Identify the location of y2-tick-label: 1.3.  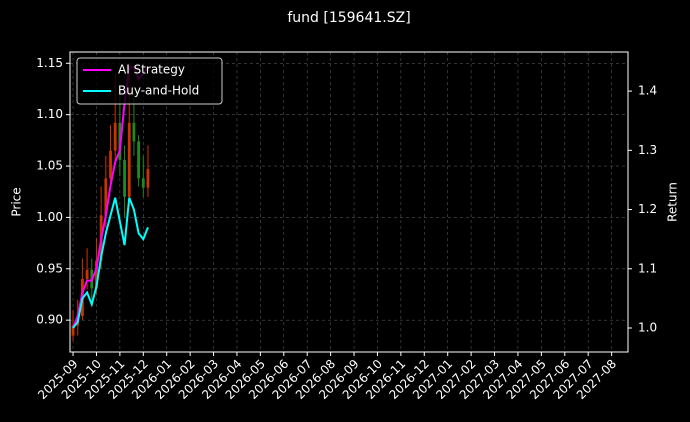
(647, 150).